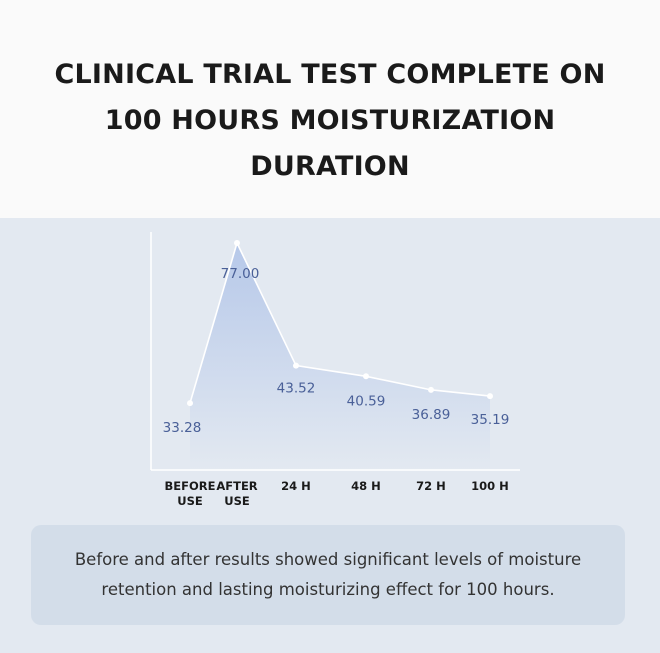 The image size is (660, 653). Describe the element at coordinates (296, 486) in the screenshot. I see `x-tick-label-3: 24 H` at that location.